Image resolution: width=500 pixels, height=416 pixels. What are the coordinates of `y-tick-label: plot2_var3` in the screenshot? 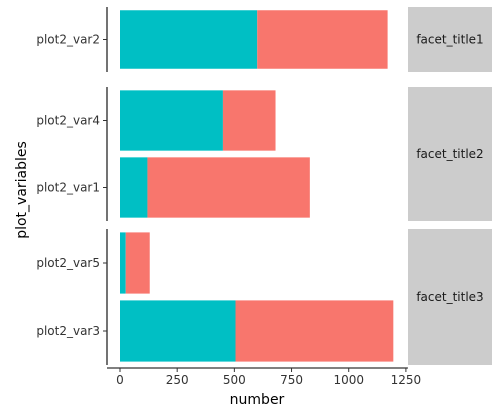 It's located at (68, 331).